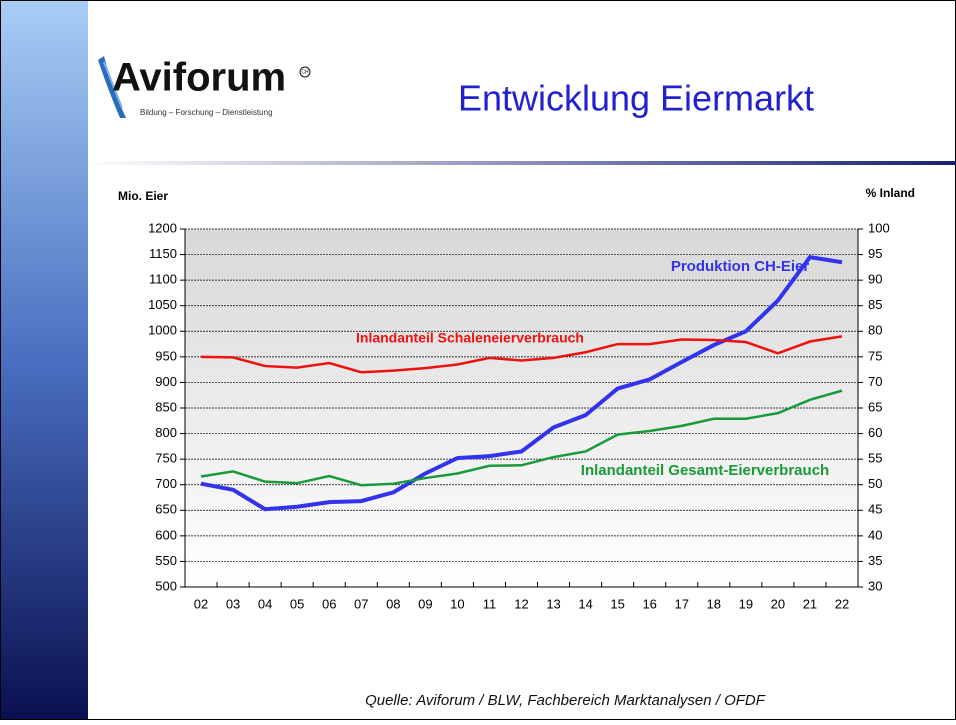  Describe the element at coordinates (875, 330) in the screenshot. I see `y2-tick-label: 80` at that location.